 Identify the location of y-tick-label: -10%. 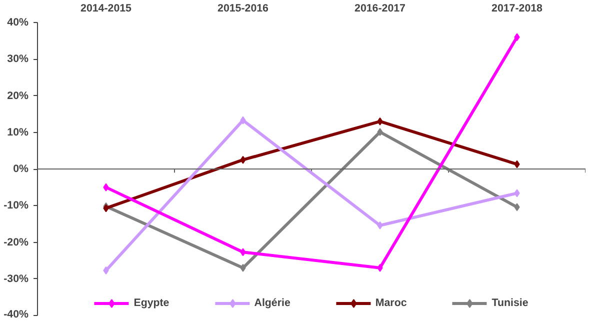
(17, 206).